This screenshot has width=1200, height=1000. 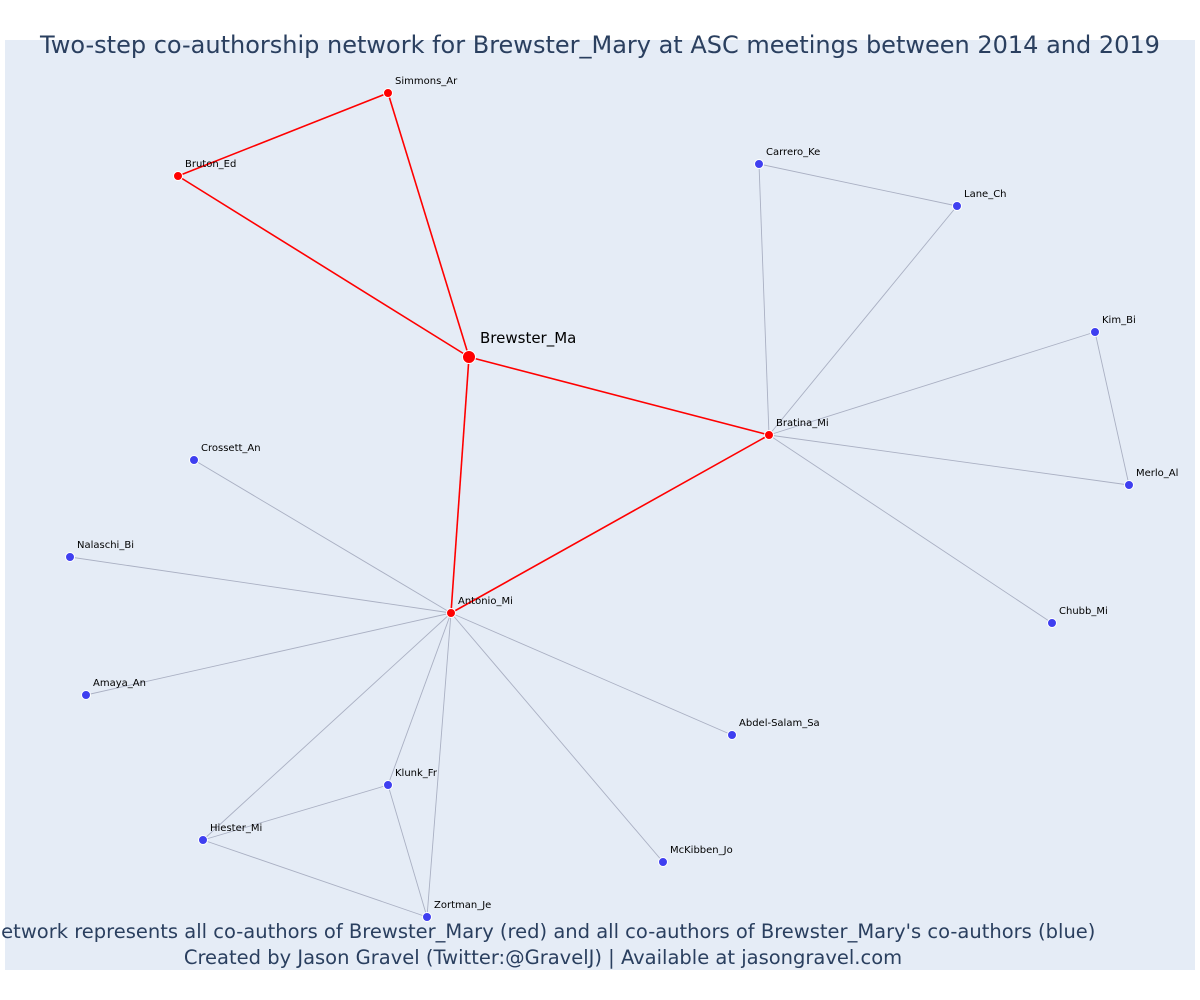 I want to click on node-label-merlo-al: Merlo_Al, so click(x=1157, y=473).